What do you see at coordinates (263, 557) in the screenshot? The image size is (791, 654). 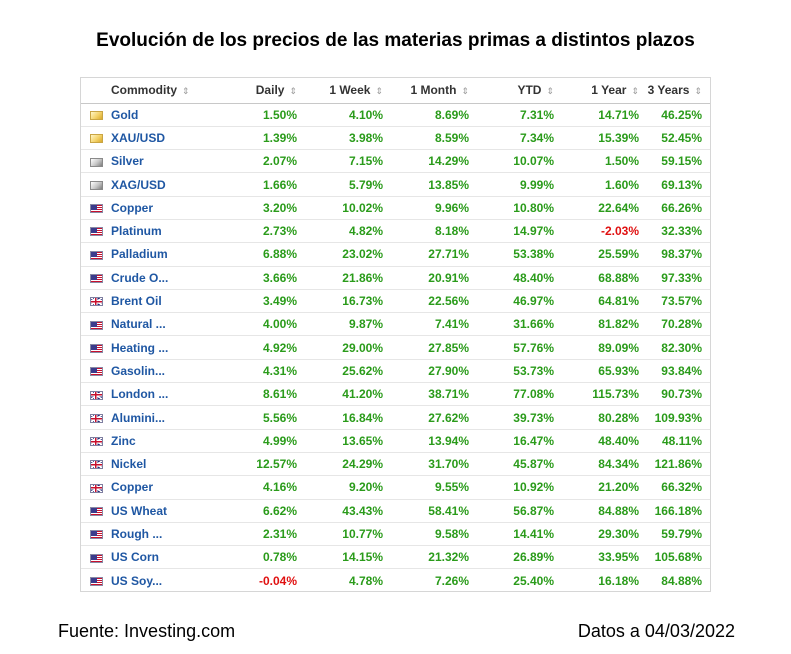 I see `cell-daily: 0.78%` at bounding box center [263, 557].